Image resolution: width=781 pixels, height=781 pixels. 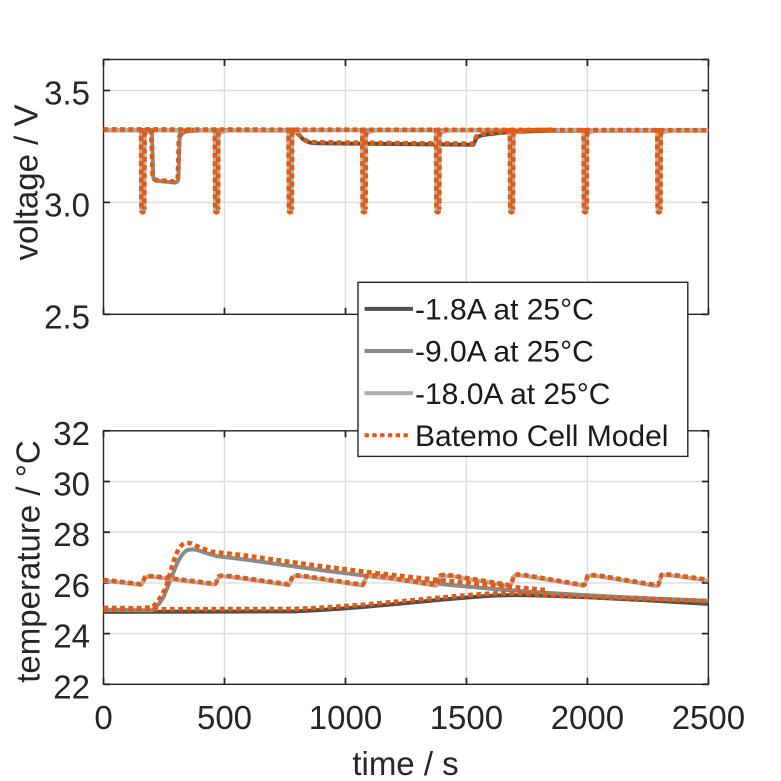 I want to click on svg-text: 30, so click(x=71, y=484).